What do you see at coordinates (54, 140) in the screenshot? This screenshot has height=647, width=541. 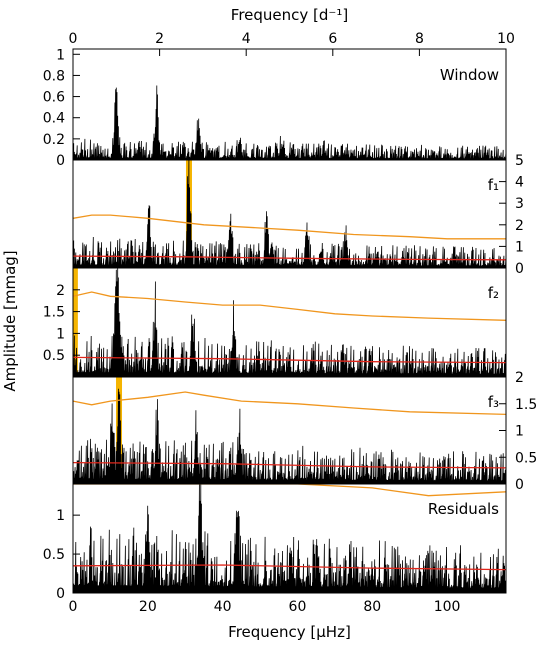 I see `y-tick-label: 0.2` at bounding box center [54, 140].